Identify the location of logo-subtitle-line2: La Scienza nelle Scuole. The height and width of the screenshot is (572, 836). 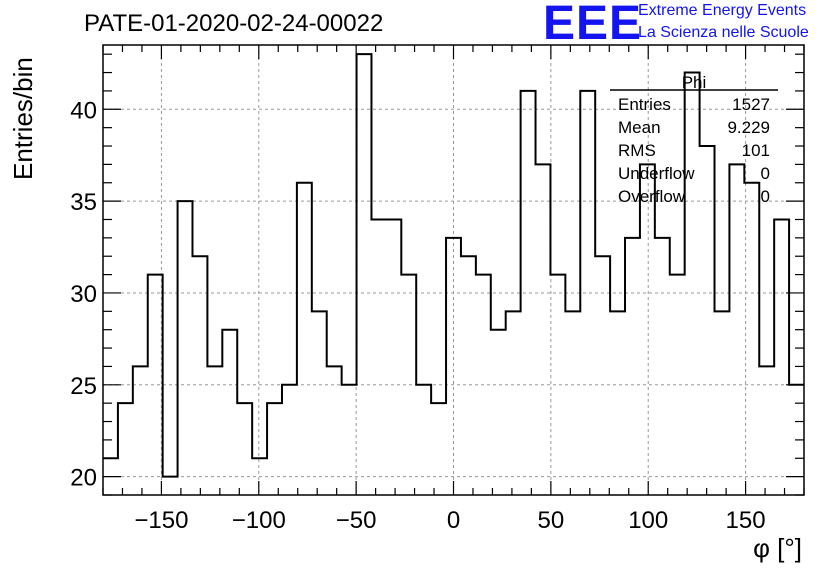
(723, 32).